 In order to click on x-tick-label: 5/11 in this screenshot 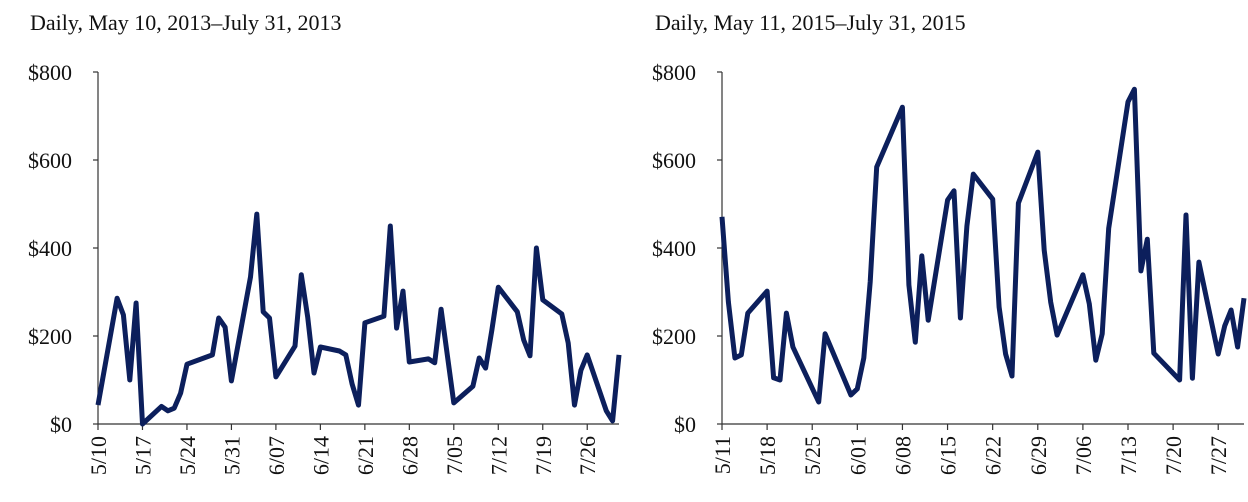, I will do `click(722, 455)`.